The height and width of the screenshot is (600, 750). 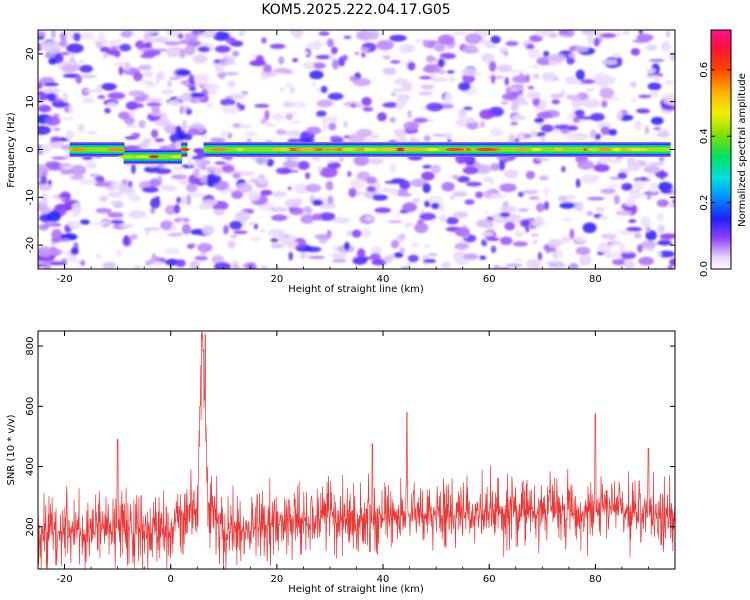 What do you see at coordinates (721, 149) in the screenshot?
I see `colorbar-gradient` at bounding box center [721, 149].